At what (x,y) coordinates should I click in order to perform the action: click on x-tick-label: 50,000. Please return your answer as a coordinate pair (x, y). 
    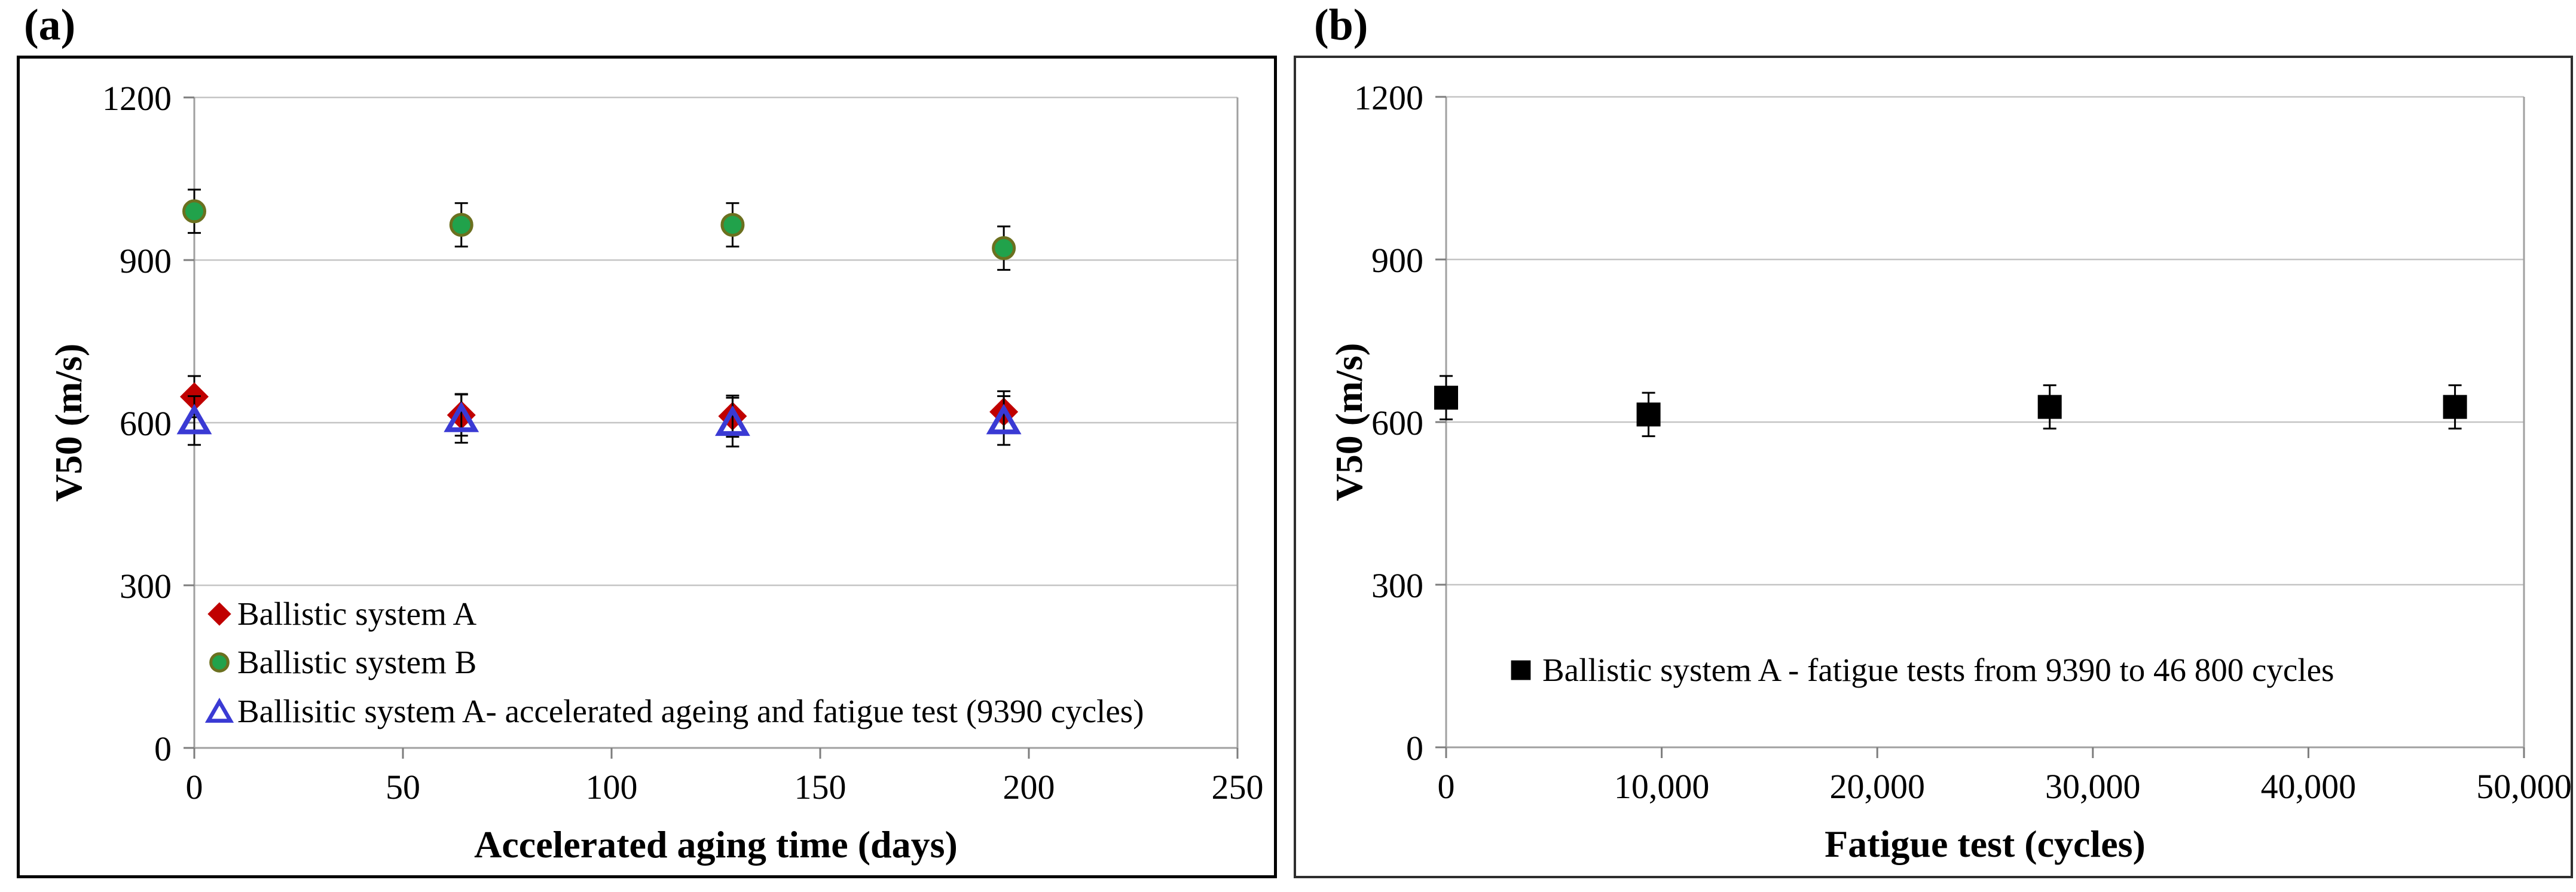
    Looking at the image, I should click on (2524, 786).